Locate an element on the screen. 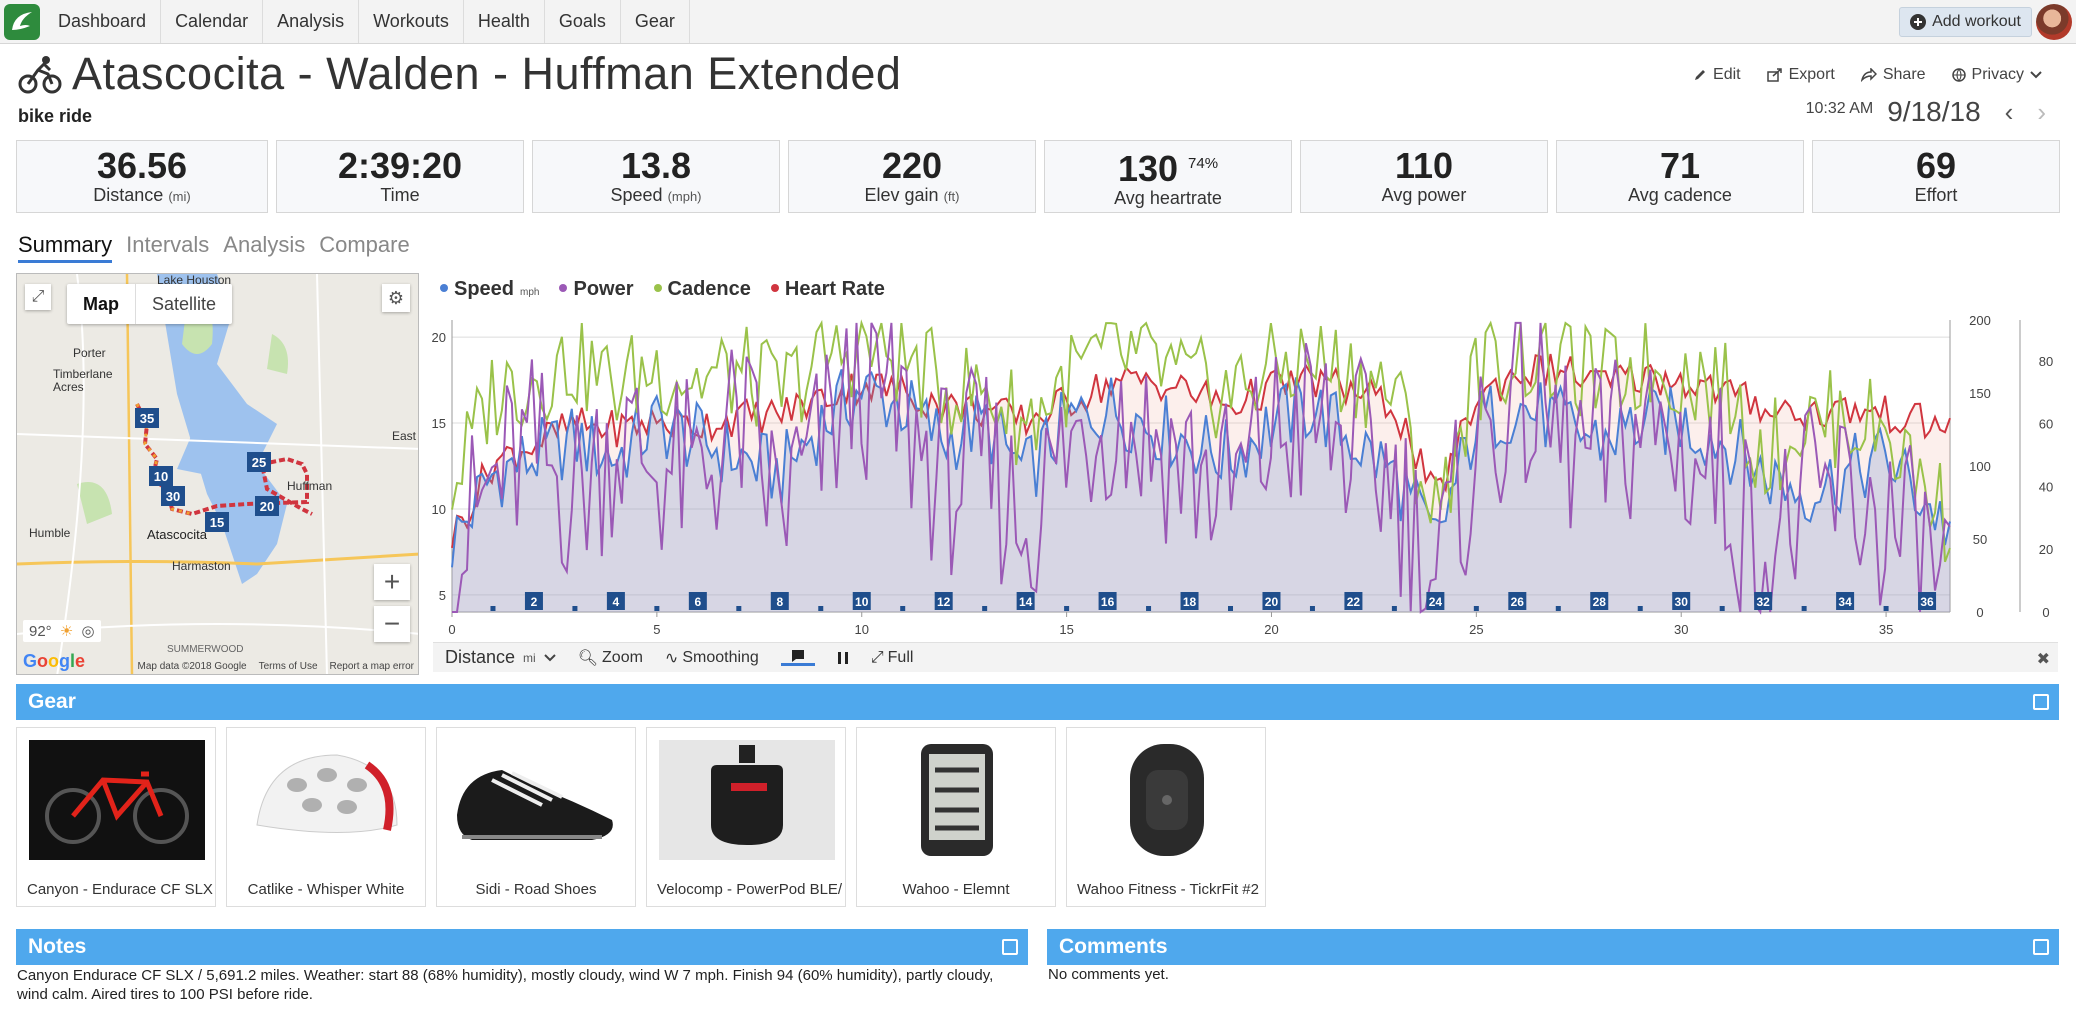 The image size is (2076, 1026). chevron-down-icon is located at coordinates (2036, 75).